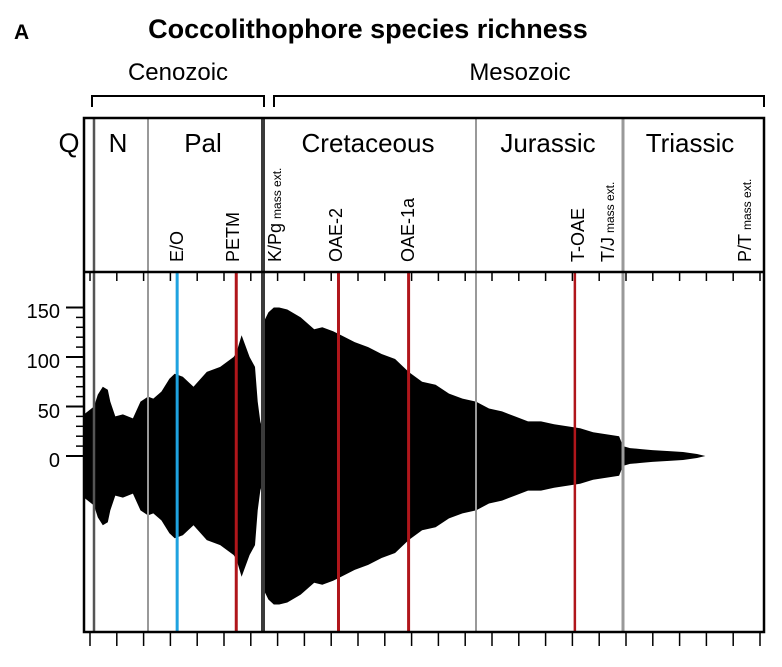 The image size is (782, 667). I want to click on era-label-mesozoic: Mesozoic, so click(519, 72).